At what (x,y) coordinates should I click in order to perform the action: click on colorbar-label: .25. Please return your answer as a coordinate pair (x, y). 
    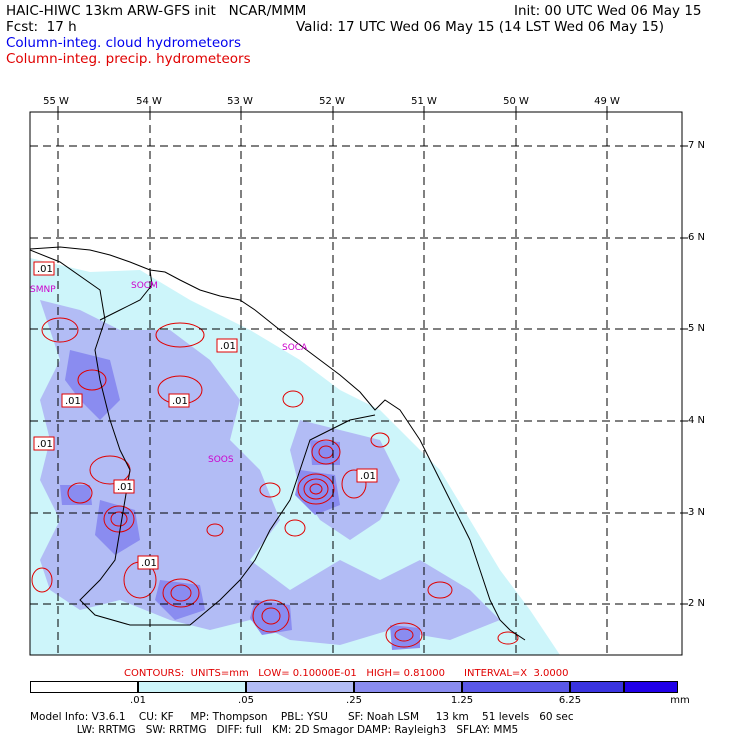
    Looking at the image, I should click on (354, 700).